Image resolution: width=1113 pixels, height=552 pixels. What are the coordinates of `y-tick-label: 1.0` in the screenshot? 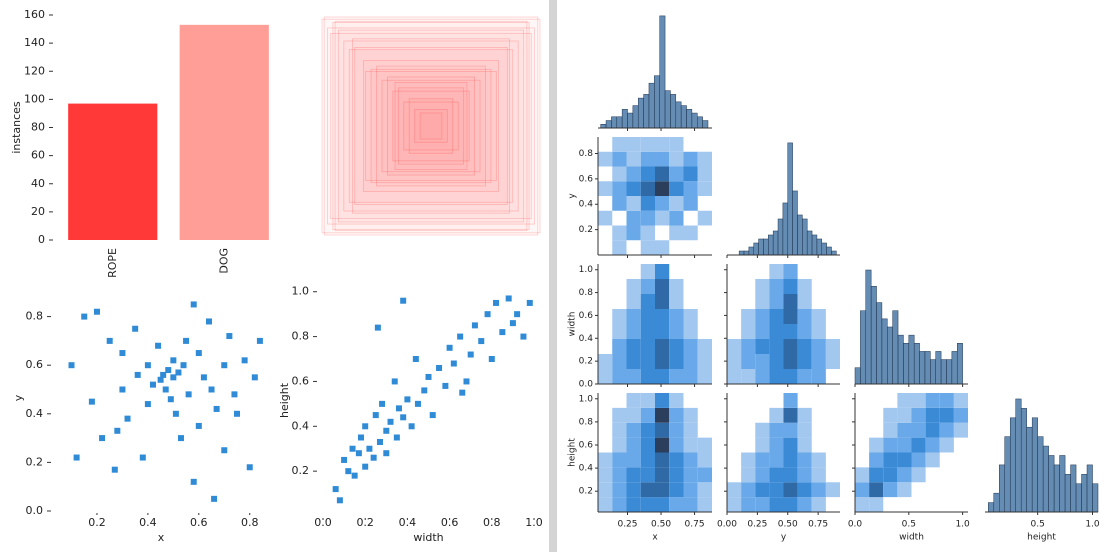 It's located at (301, 291).